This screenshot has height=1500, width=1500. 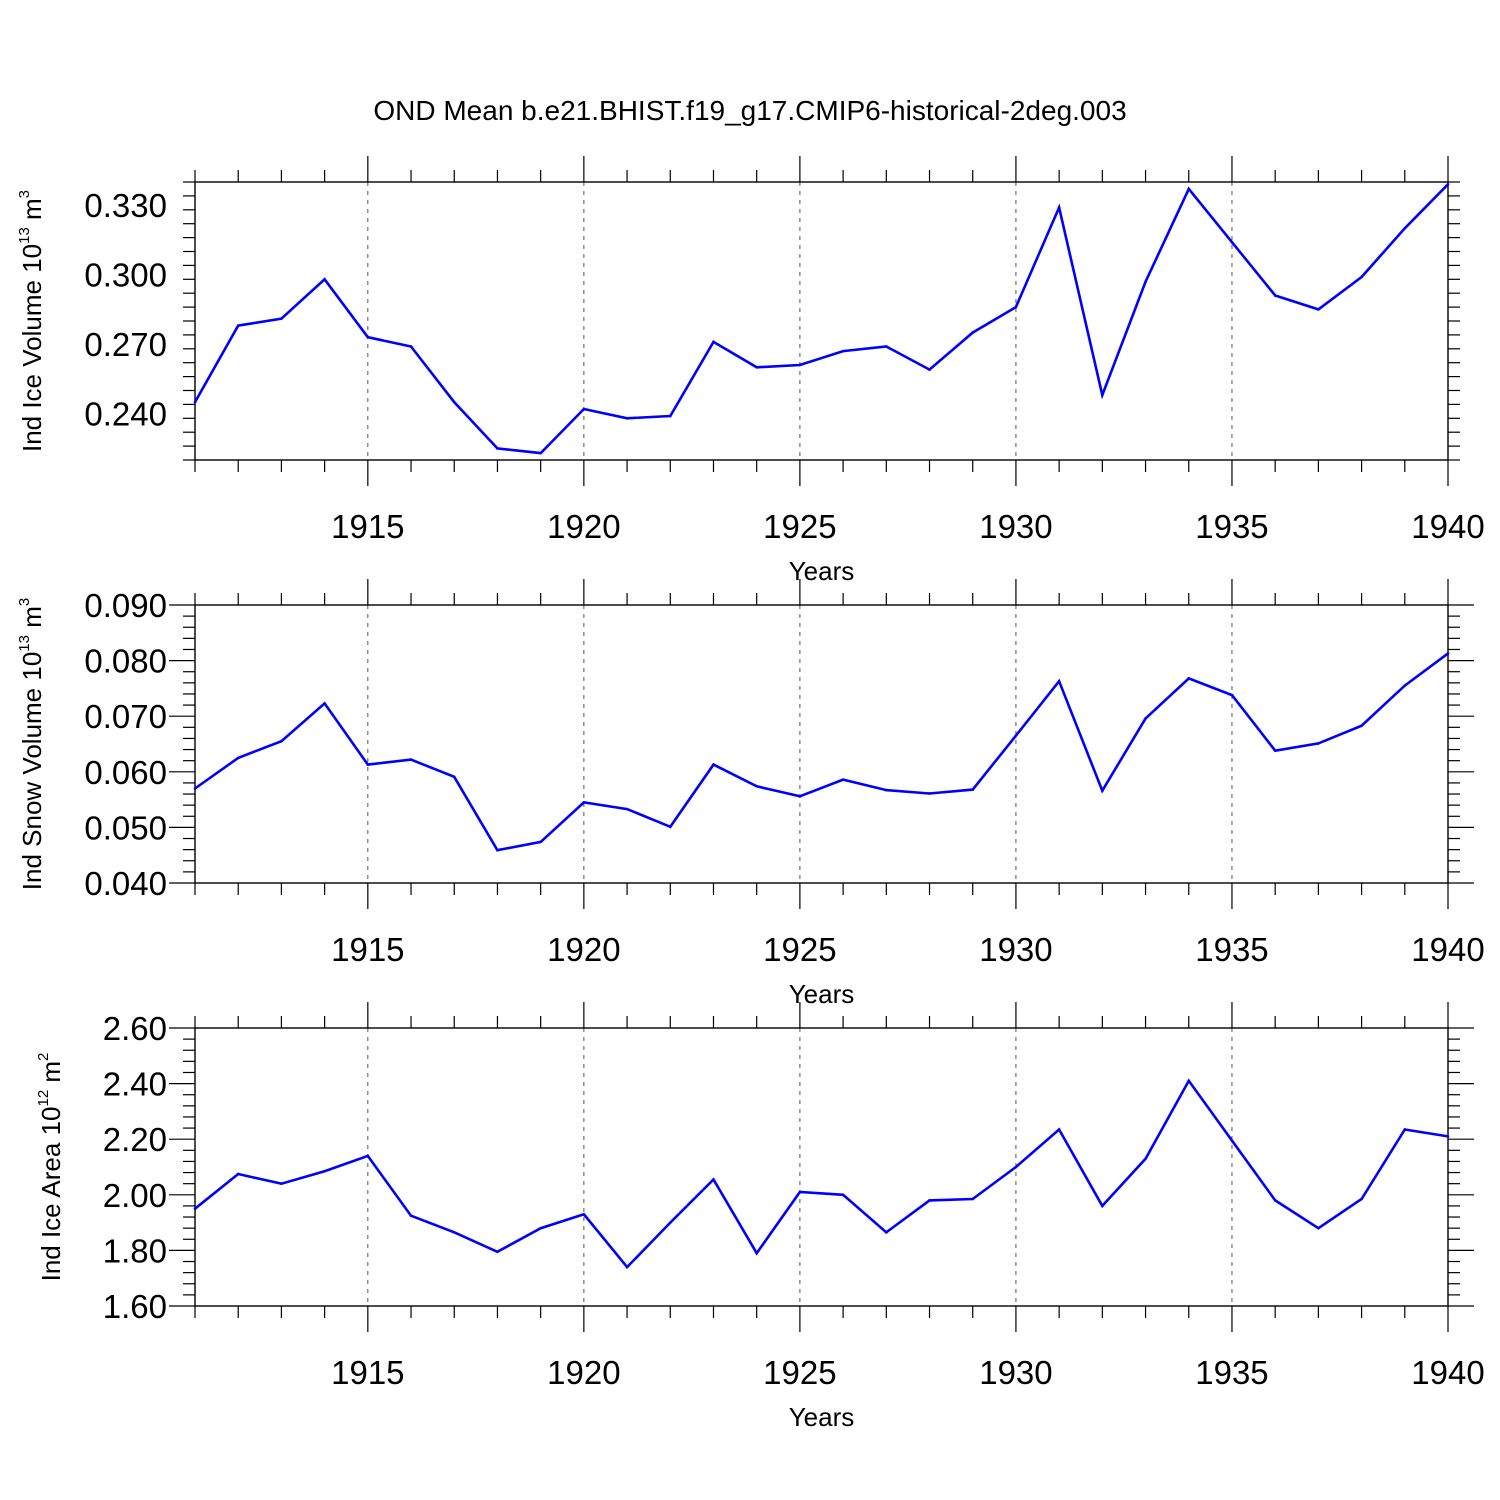 I want to click on ice-area-y-axis-label: Ind Ice Area 1012 m2, so click(x=50, y=1167).